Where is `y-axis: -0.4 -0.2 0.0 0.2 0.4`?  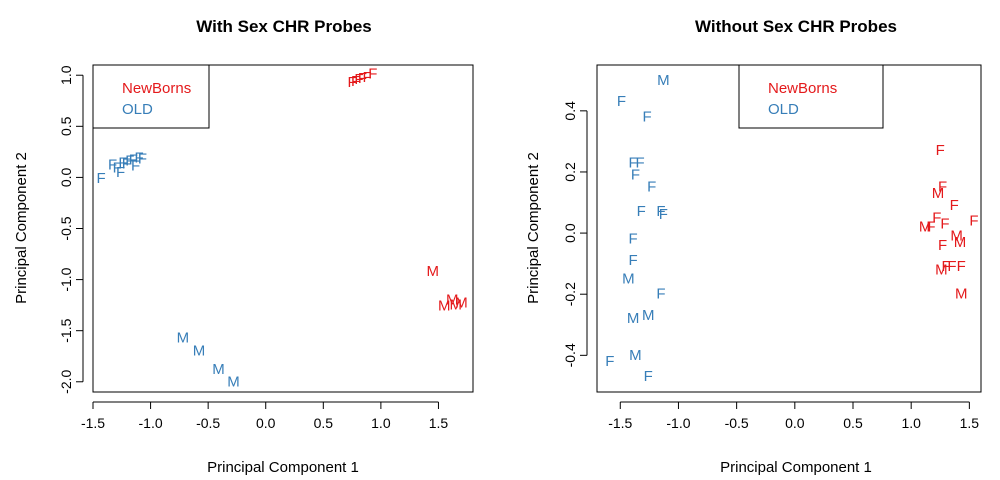
y-axis: -0.4 -0.2 0.0 0.2 0.4 is located at coordinates (575, 234).